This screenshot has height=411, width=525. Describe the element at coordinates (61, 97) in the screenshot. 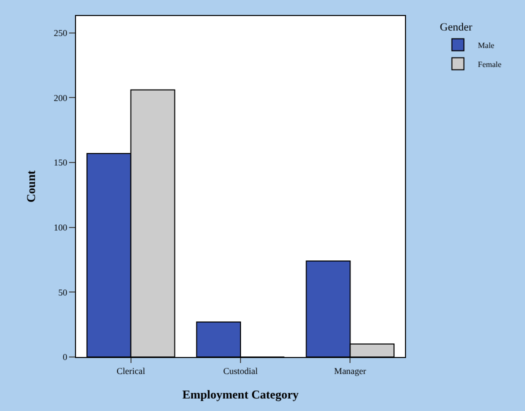

I see `y-tick-label: 200` at that location.